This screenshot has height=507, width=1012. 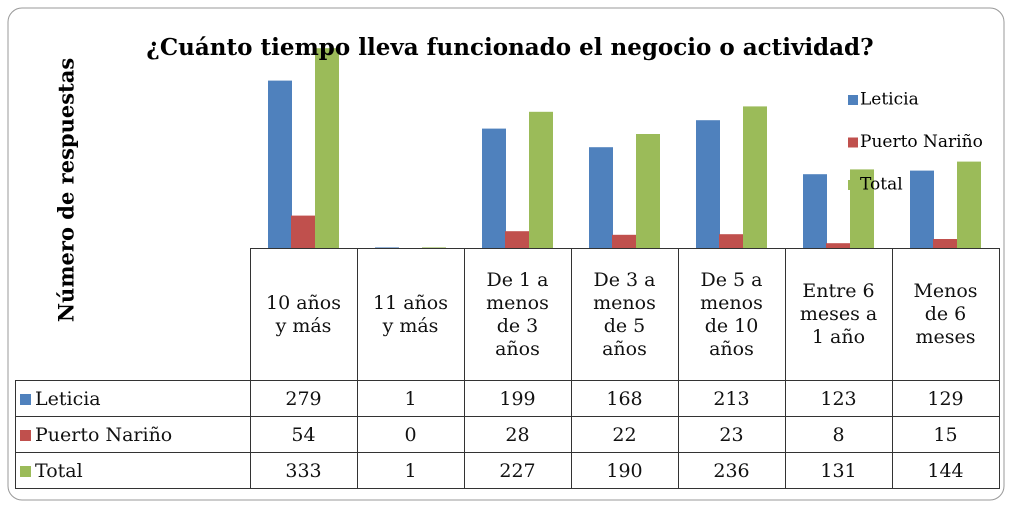 I want to click on category-label: De 5 a menos de 10 años, so click(x=731, y=314).